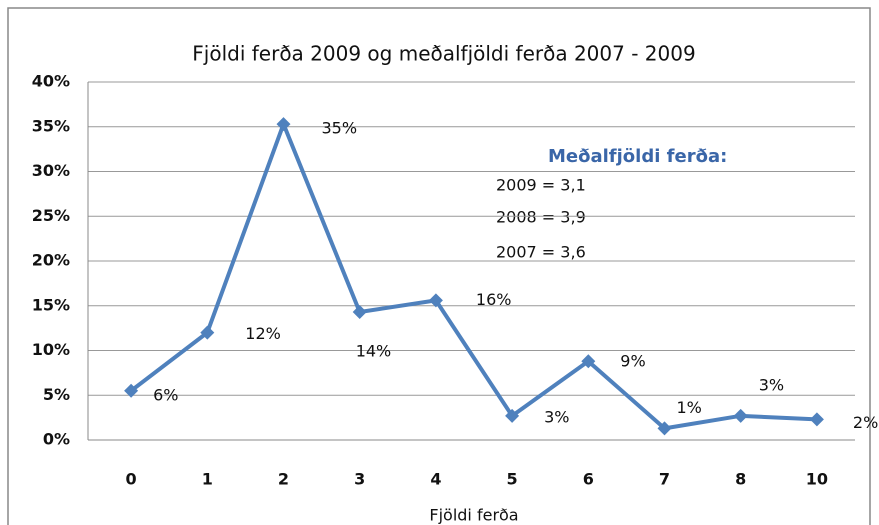 This screenshot has height=525, width=879. Describe the element at coordinates (165, 394) in the screenshot. I see `data-label: 6%` at that location.